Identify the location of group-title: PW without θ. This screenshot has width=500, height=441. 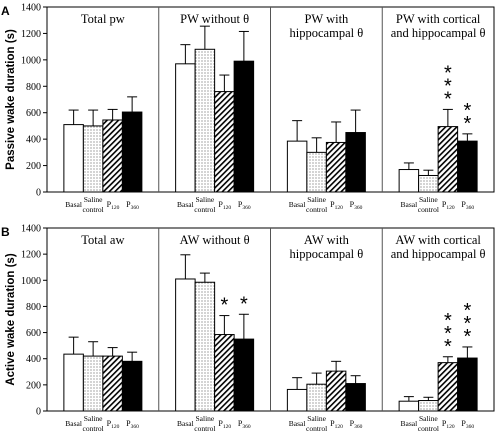
(214, 19).